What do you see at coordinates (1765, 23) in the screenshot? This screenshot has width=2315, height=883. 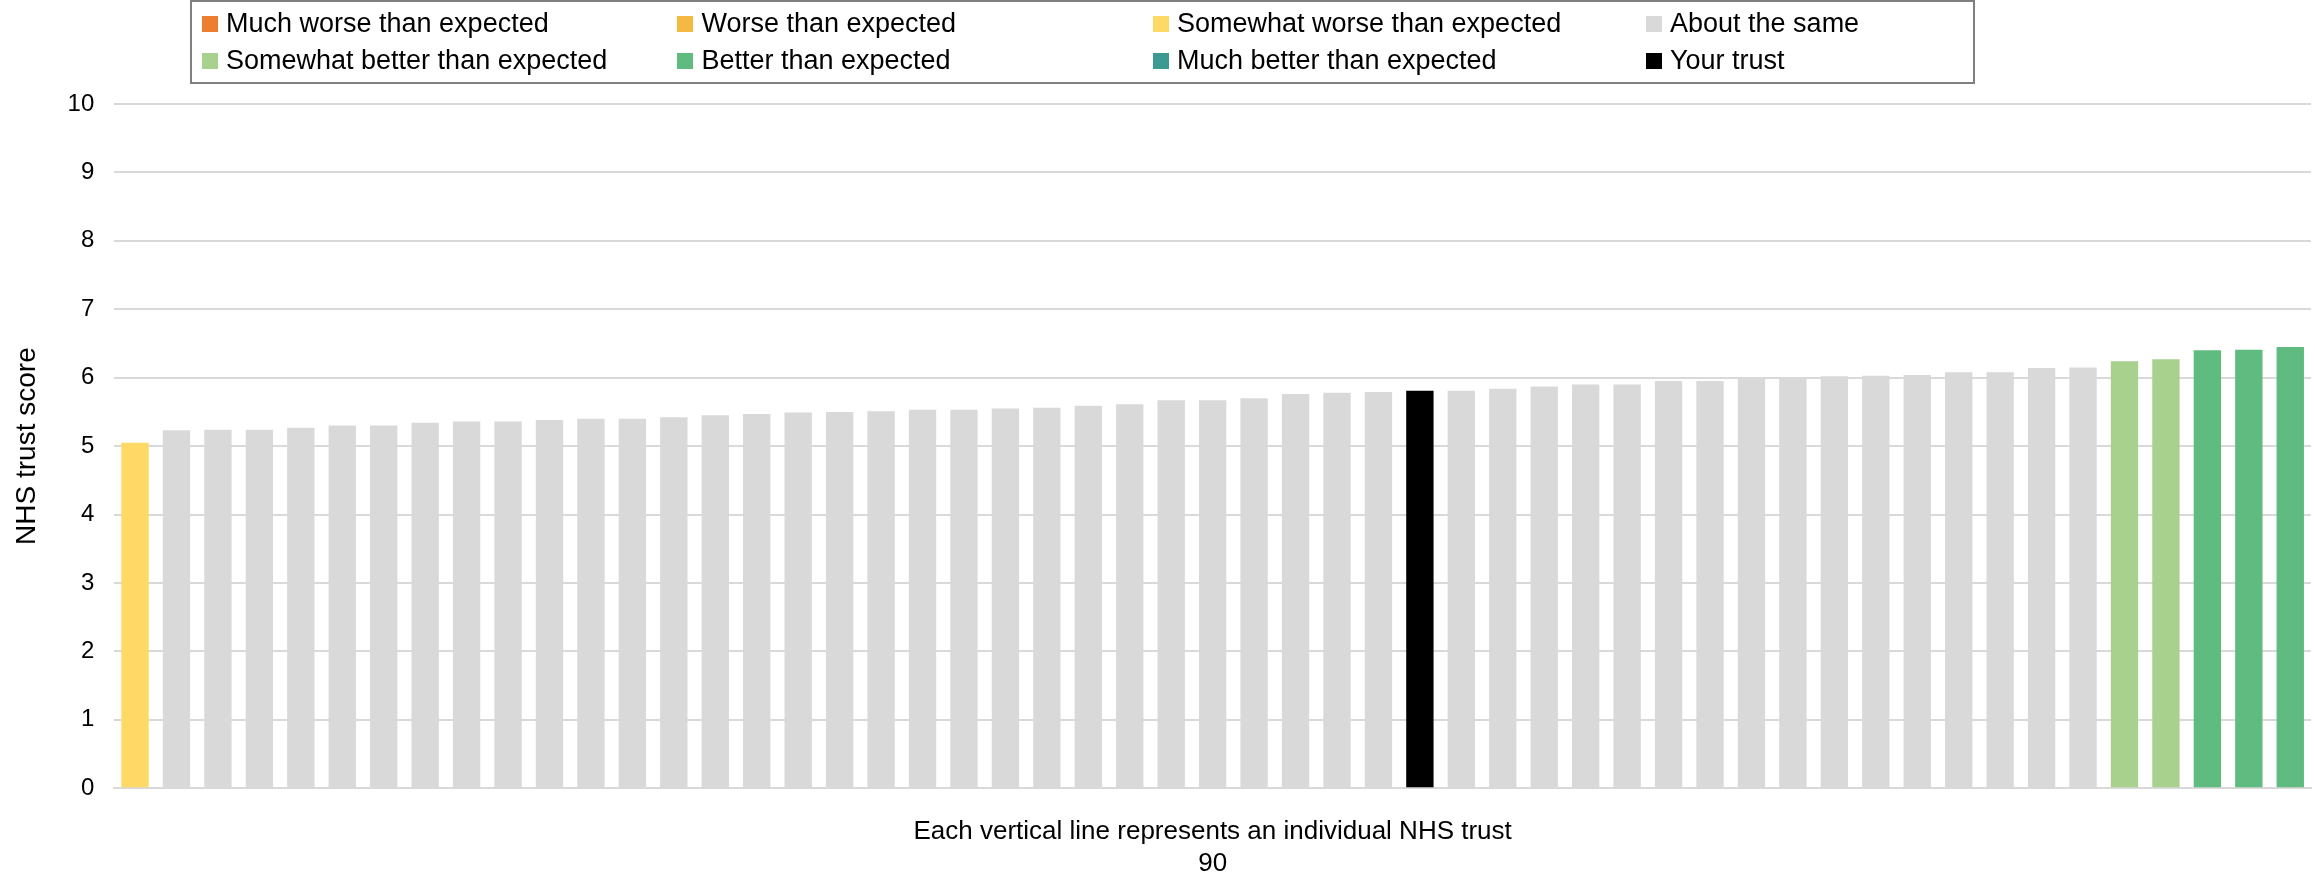 I see `legend-label: About the same` at bounding box center [1765, 23].